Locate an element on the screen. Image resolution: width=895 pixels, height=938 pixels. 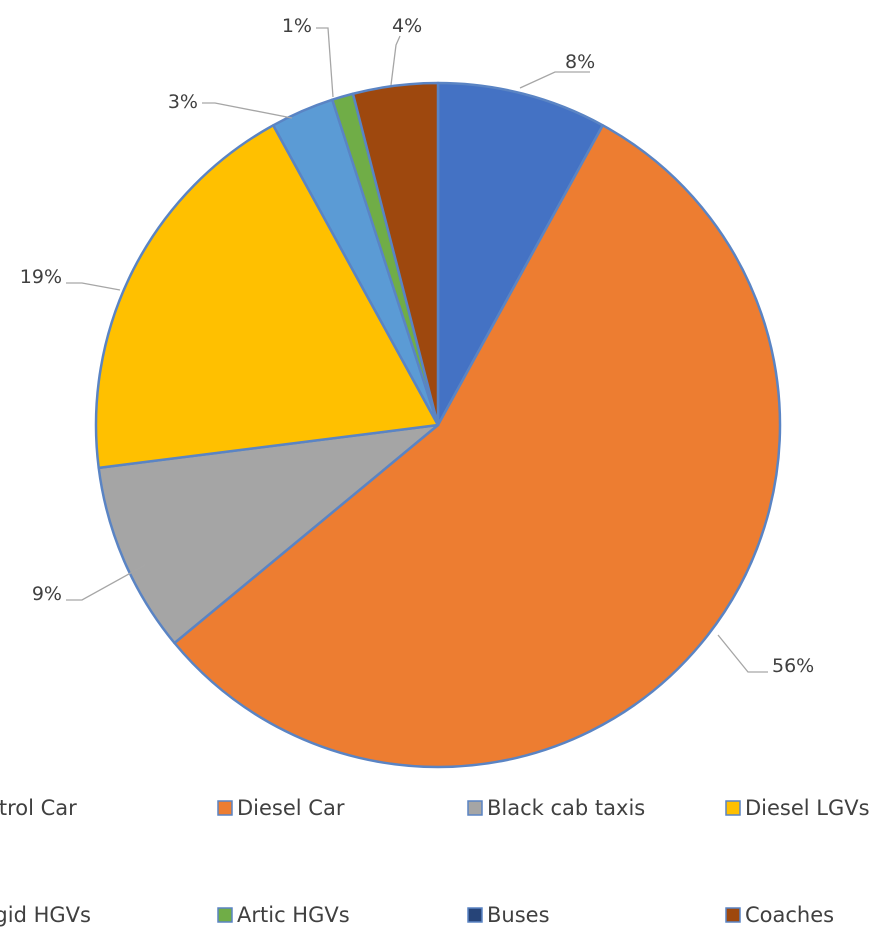
leader-line-diesel-car is located at coordinates (742, 653).